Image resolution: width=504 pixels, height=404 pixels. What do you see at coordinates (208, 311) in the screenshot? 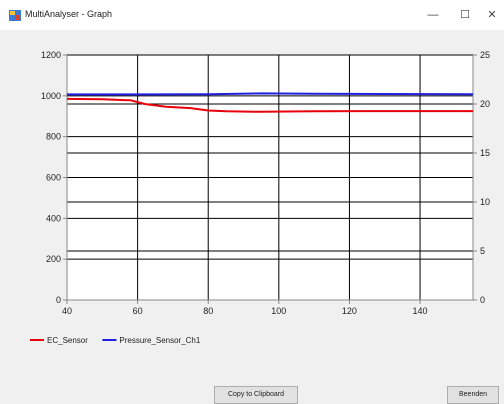
I see `x-tick-label: 80` at bounding box center [208, 311].